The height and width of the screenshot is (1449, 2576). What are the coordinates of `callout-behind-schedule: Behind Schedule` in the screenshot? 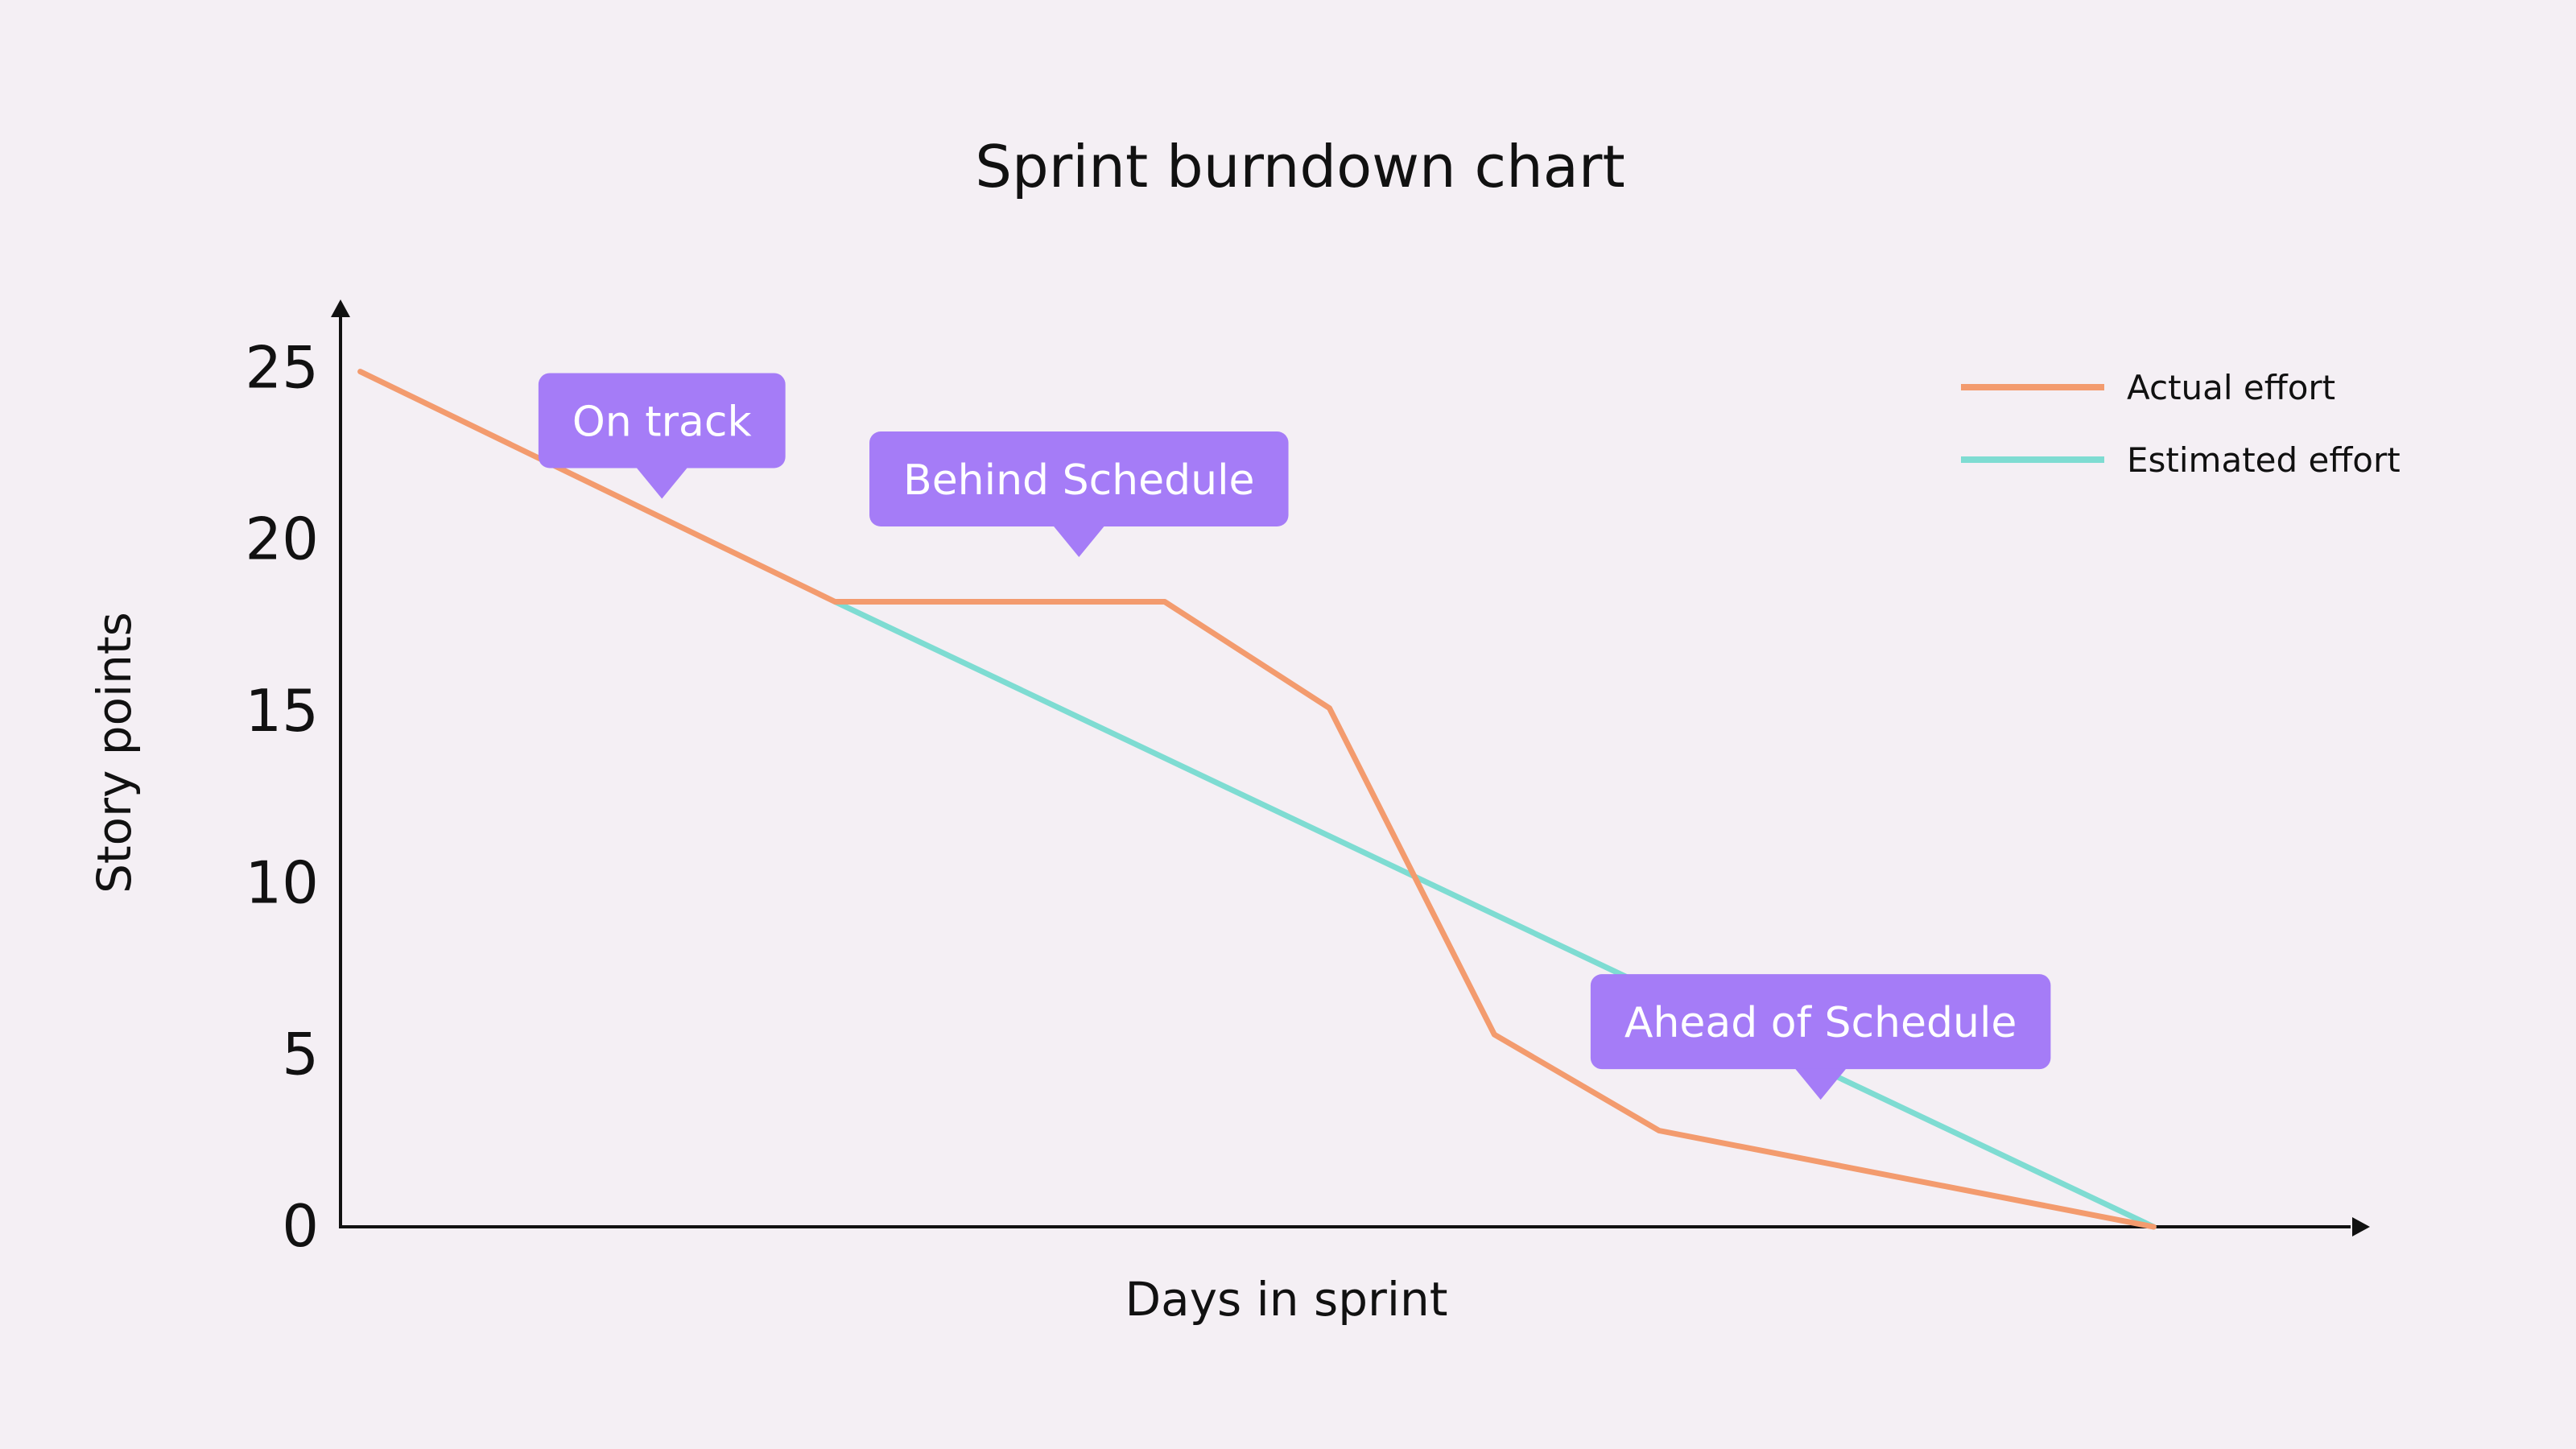 It's located at (1079, 494).